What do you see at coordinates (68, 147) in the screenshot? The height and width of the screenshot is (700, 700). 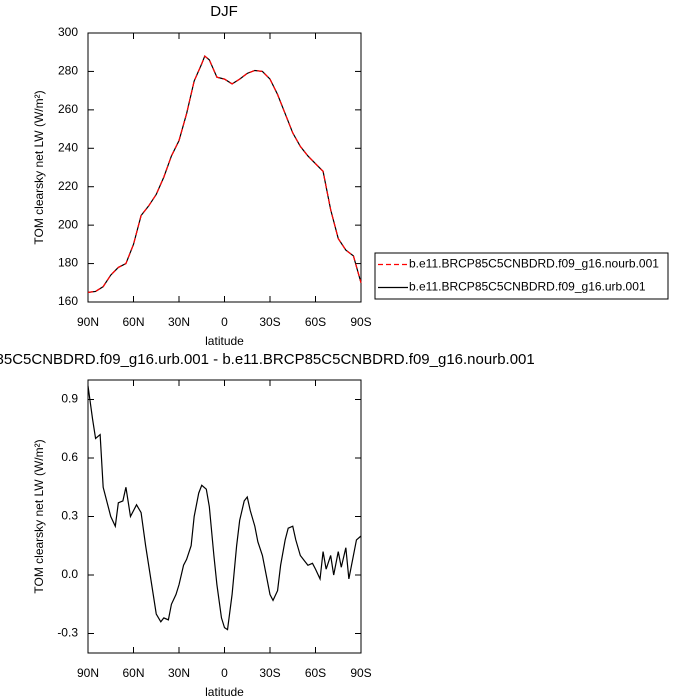 I see `y-tick-label: 240` at bounding box center [68, 147].